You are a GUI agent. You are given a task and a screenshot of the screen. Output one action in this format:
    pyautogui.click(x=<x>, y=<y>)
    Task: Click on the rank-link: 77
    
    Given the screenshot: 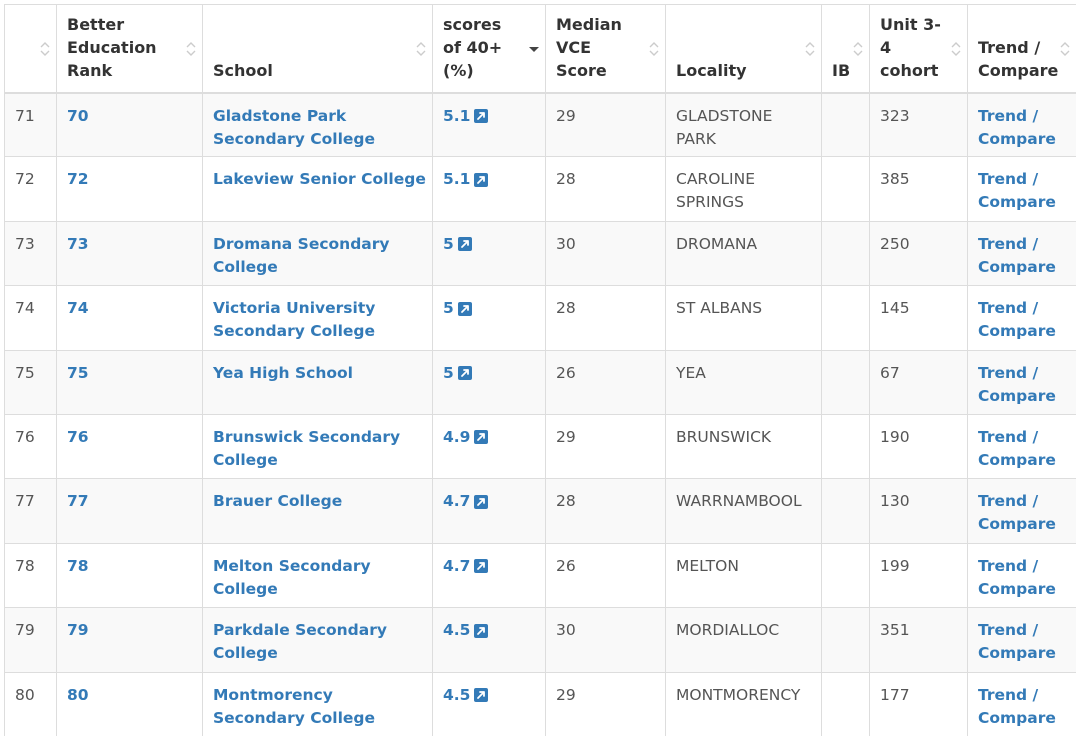 What is the action you would take?
    pyautogui.click(x=78, y=501)
    